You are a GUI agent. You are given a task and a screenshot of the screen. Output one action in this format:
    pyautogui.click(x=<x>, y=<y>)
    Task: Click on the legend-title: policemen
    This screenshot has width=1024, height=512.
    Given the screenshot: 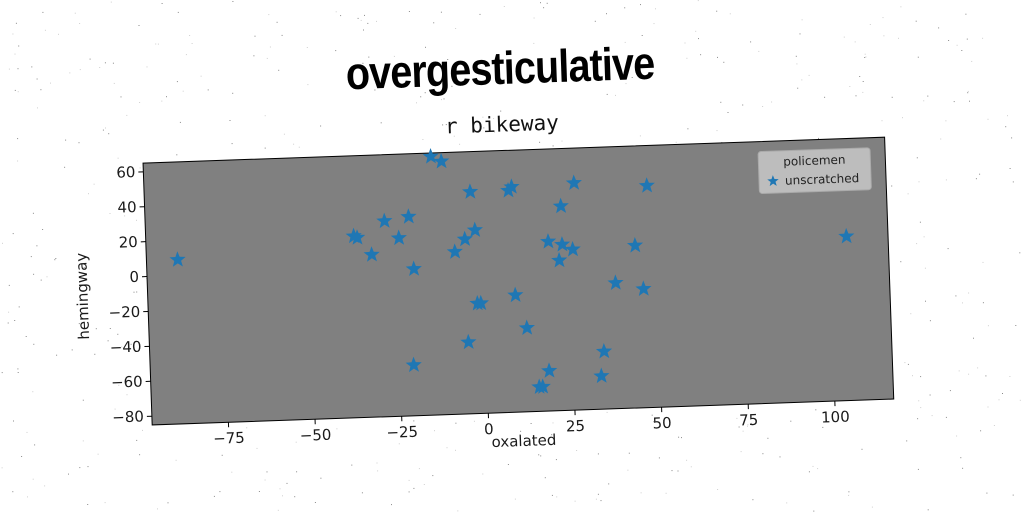 What is the action you would take?
    pyautogui.click(x=814, y=161)
    